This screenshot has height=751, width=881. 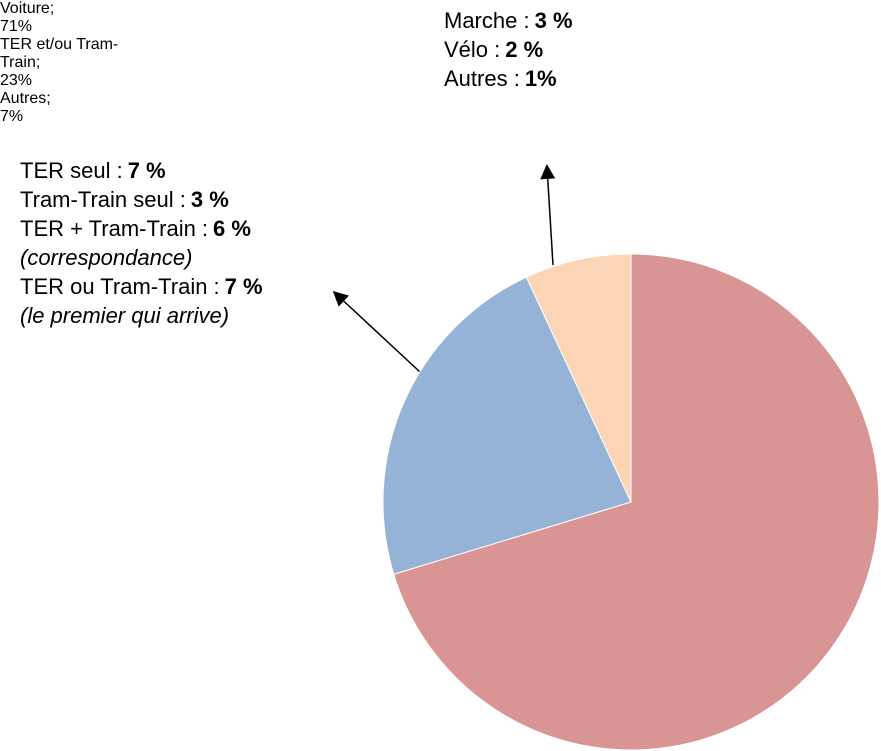 I want to click on slice-label: TER et/ou Tram-Train; 23%, so click(x=60, y=63).